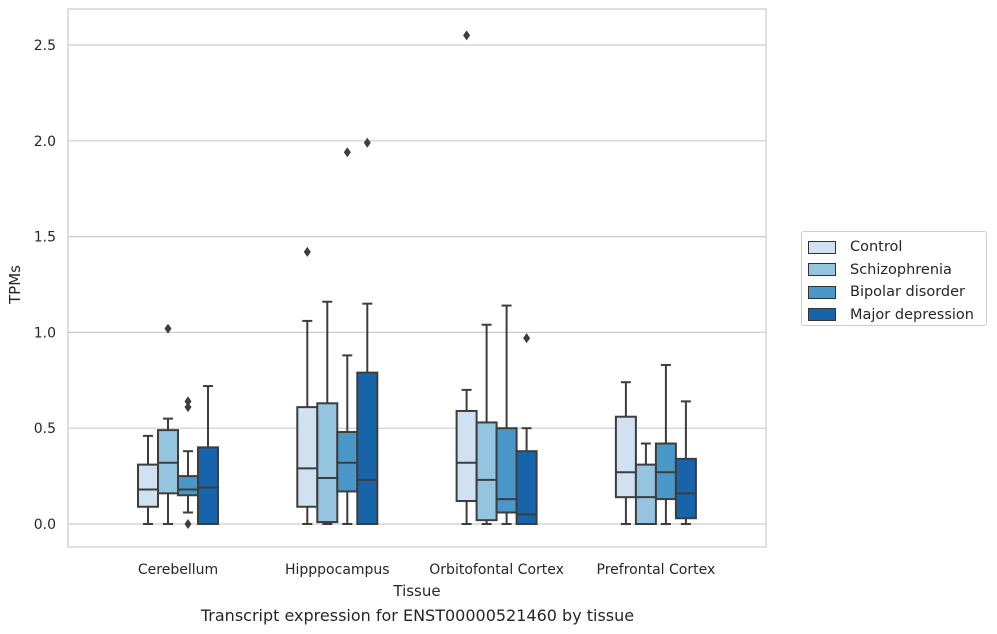 The height and width of the screenshot is (634, 997). What do you see at coordinates (178, 570) in the screenshot?
I see `x-tick-label: Cerebellum` at bounding box center [178, 570].